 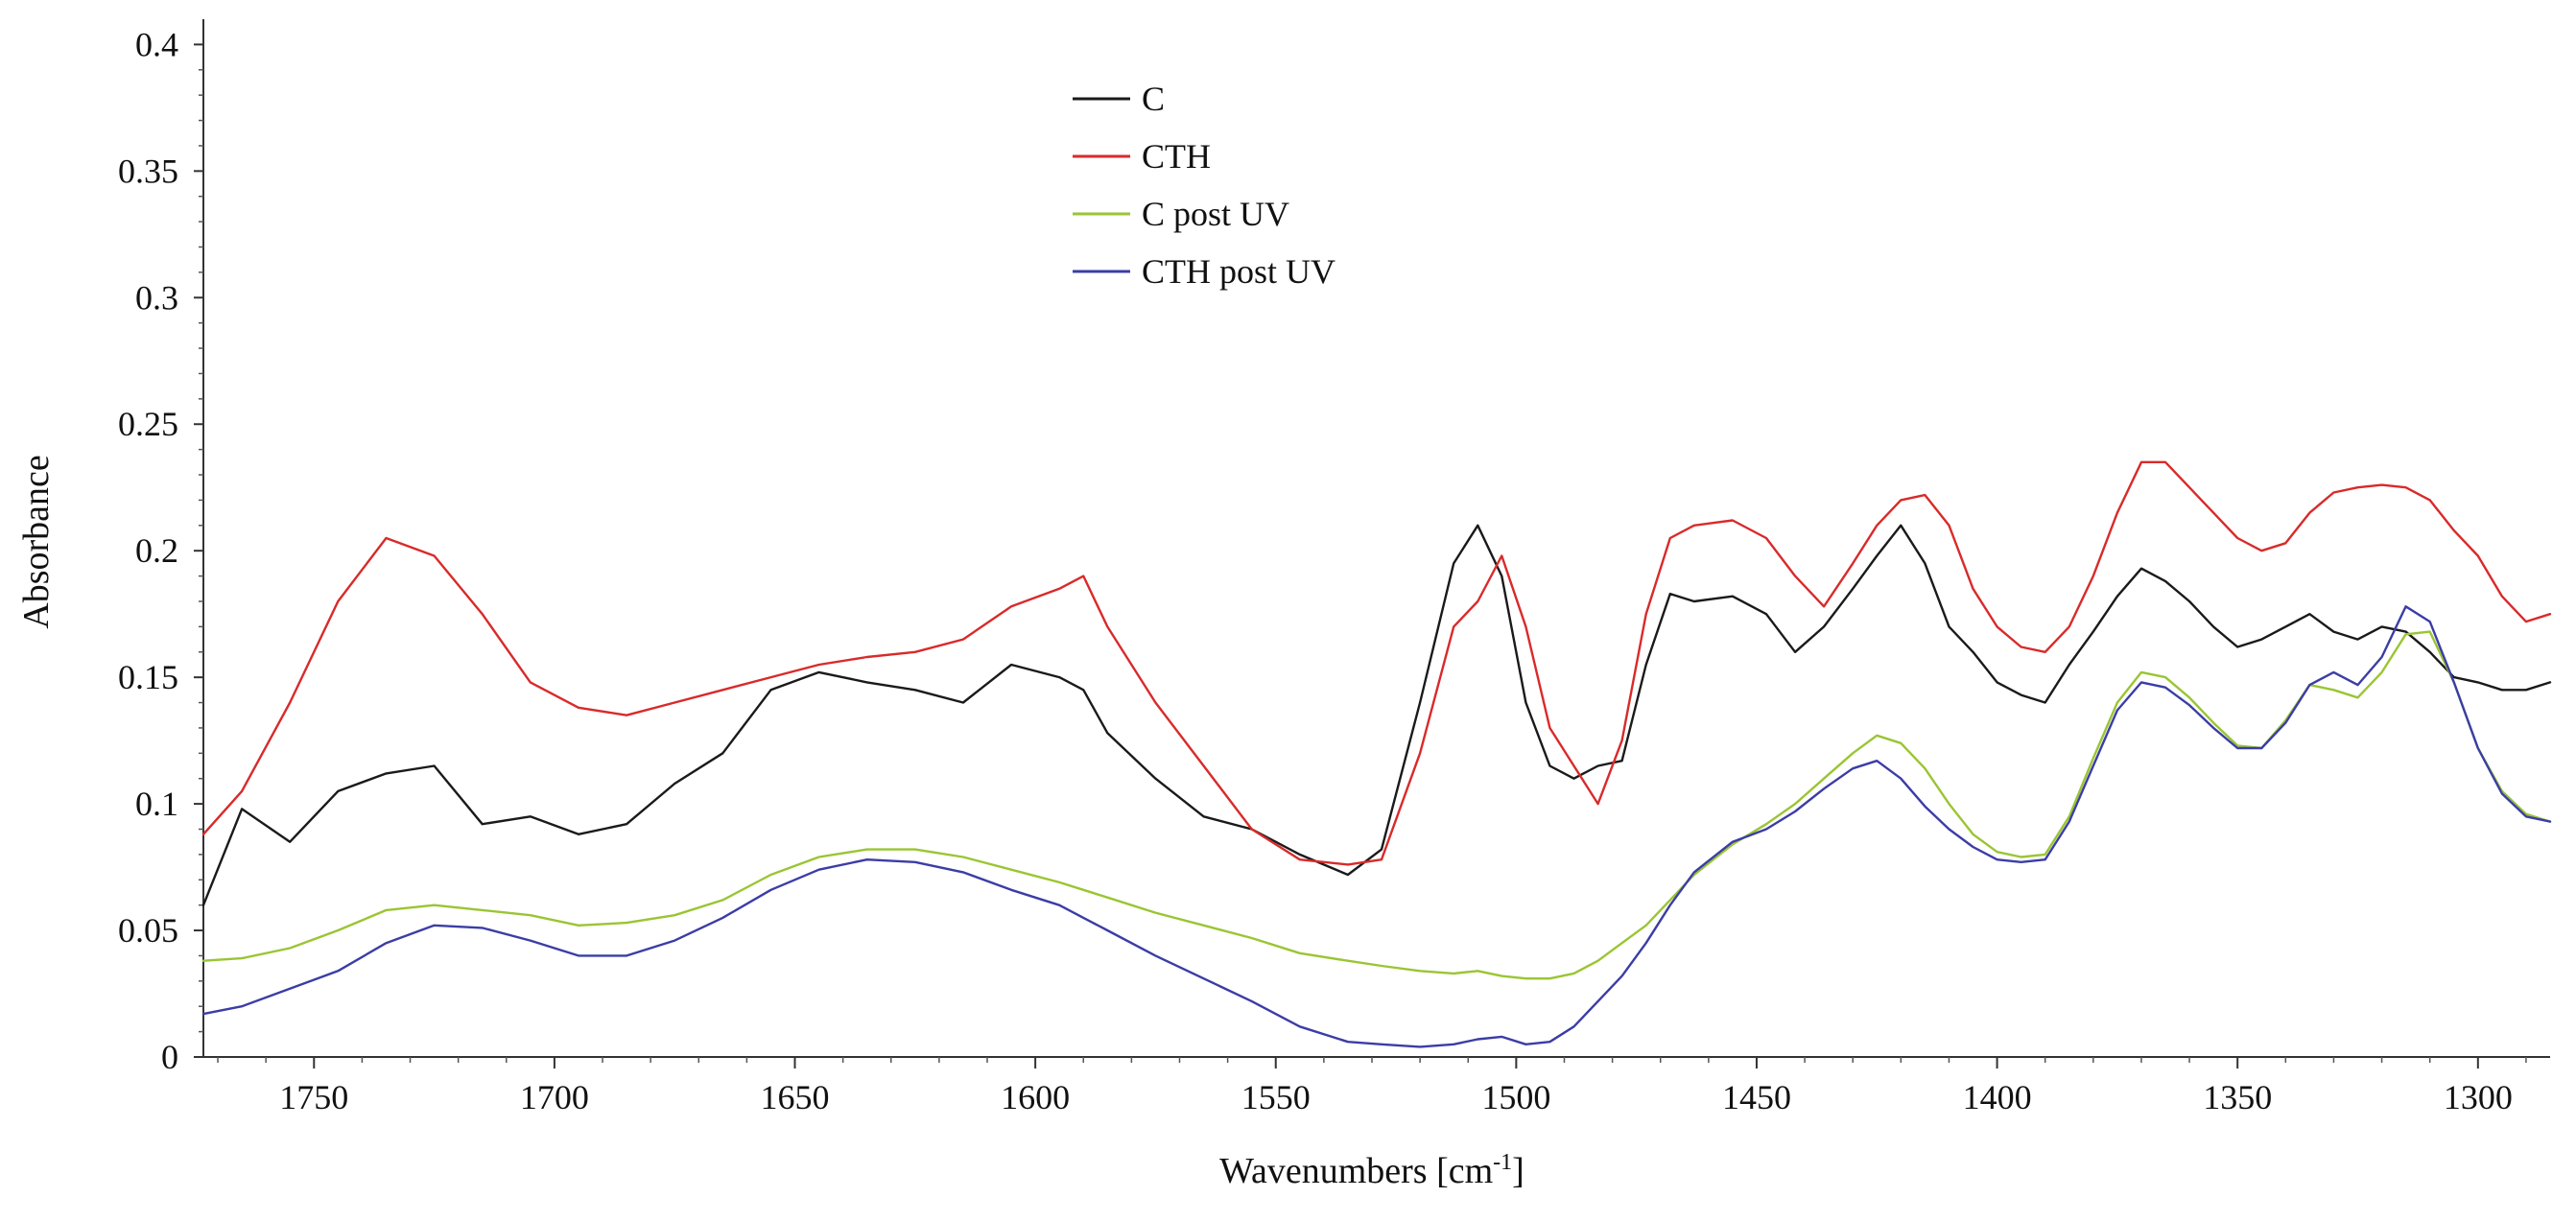 What do you see at coordinates (1276, 1097) in the screenshot?
I see `x-tick-label: 1550` at bounding box center [1276, 1097].